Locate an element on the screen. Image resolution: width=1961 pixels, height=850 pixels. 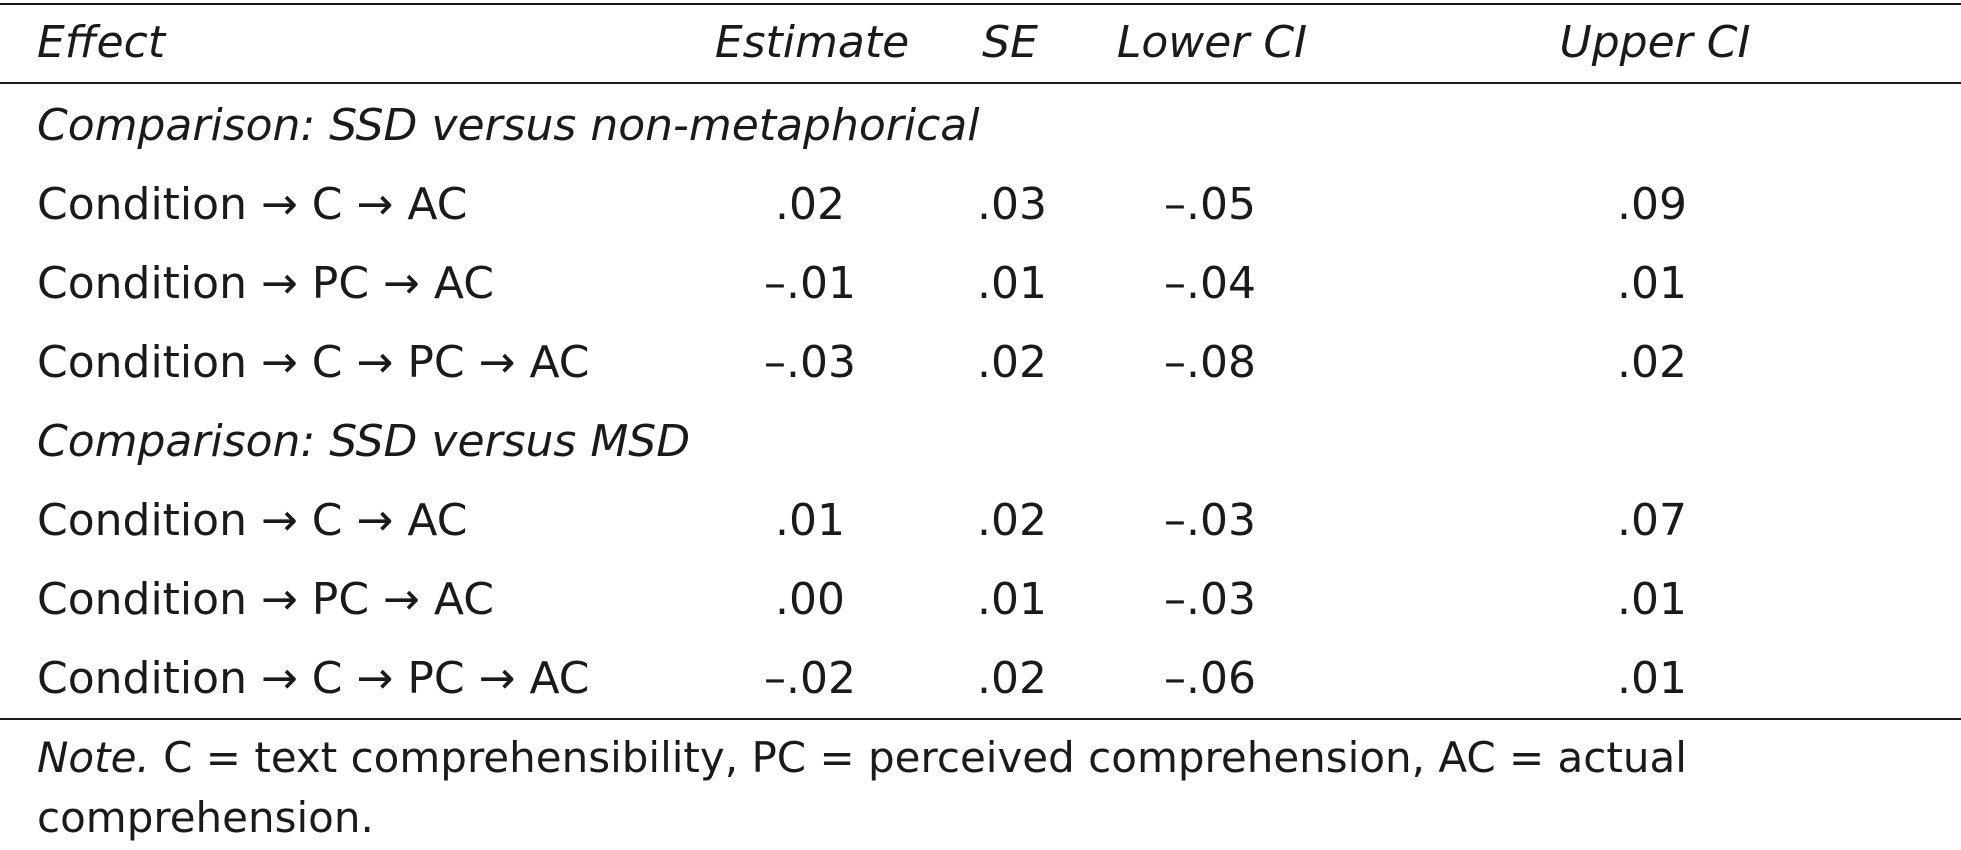
header-se: SE is located at coordinates (1010, 42).